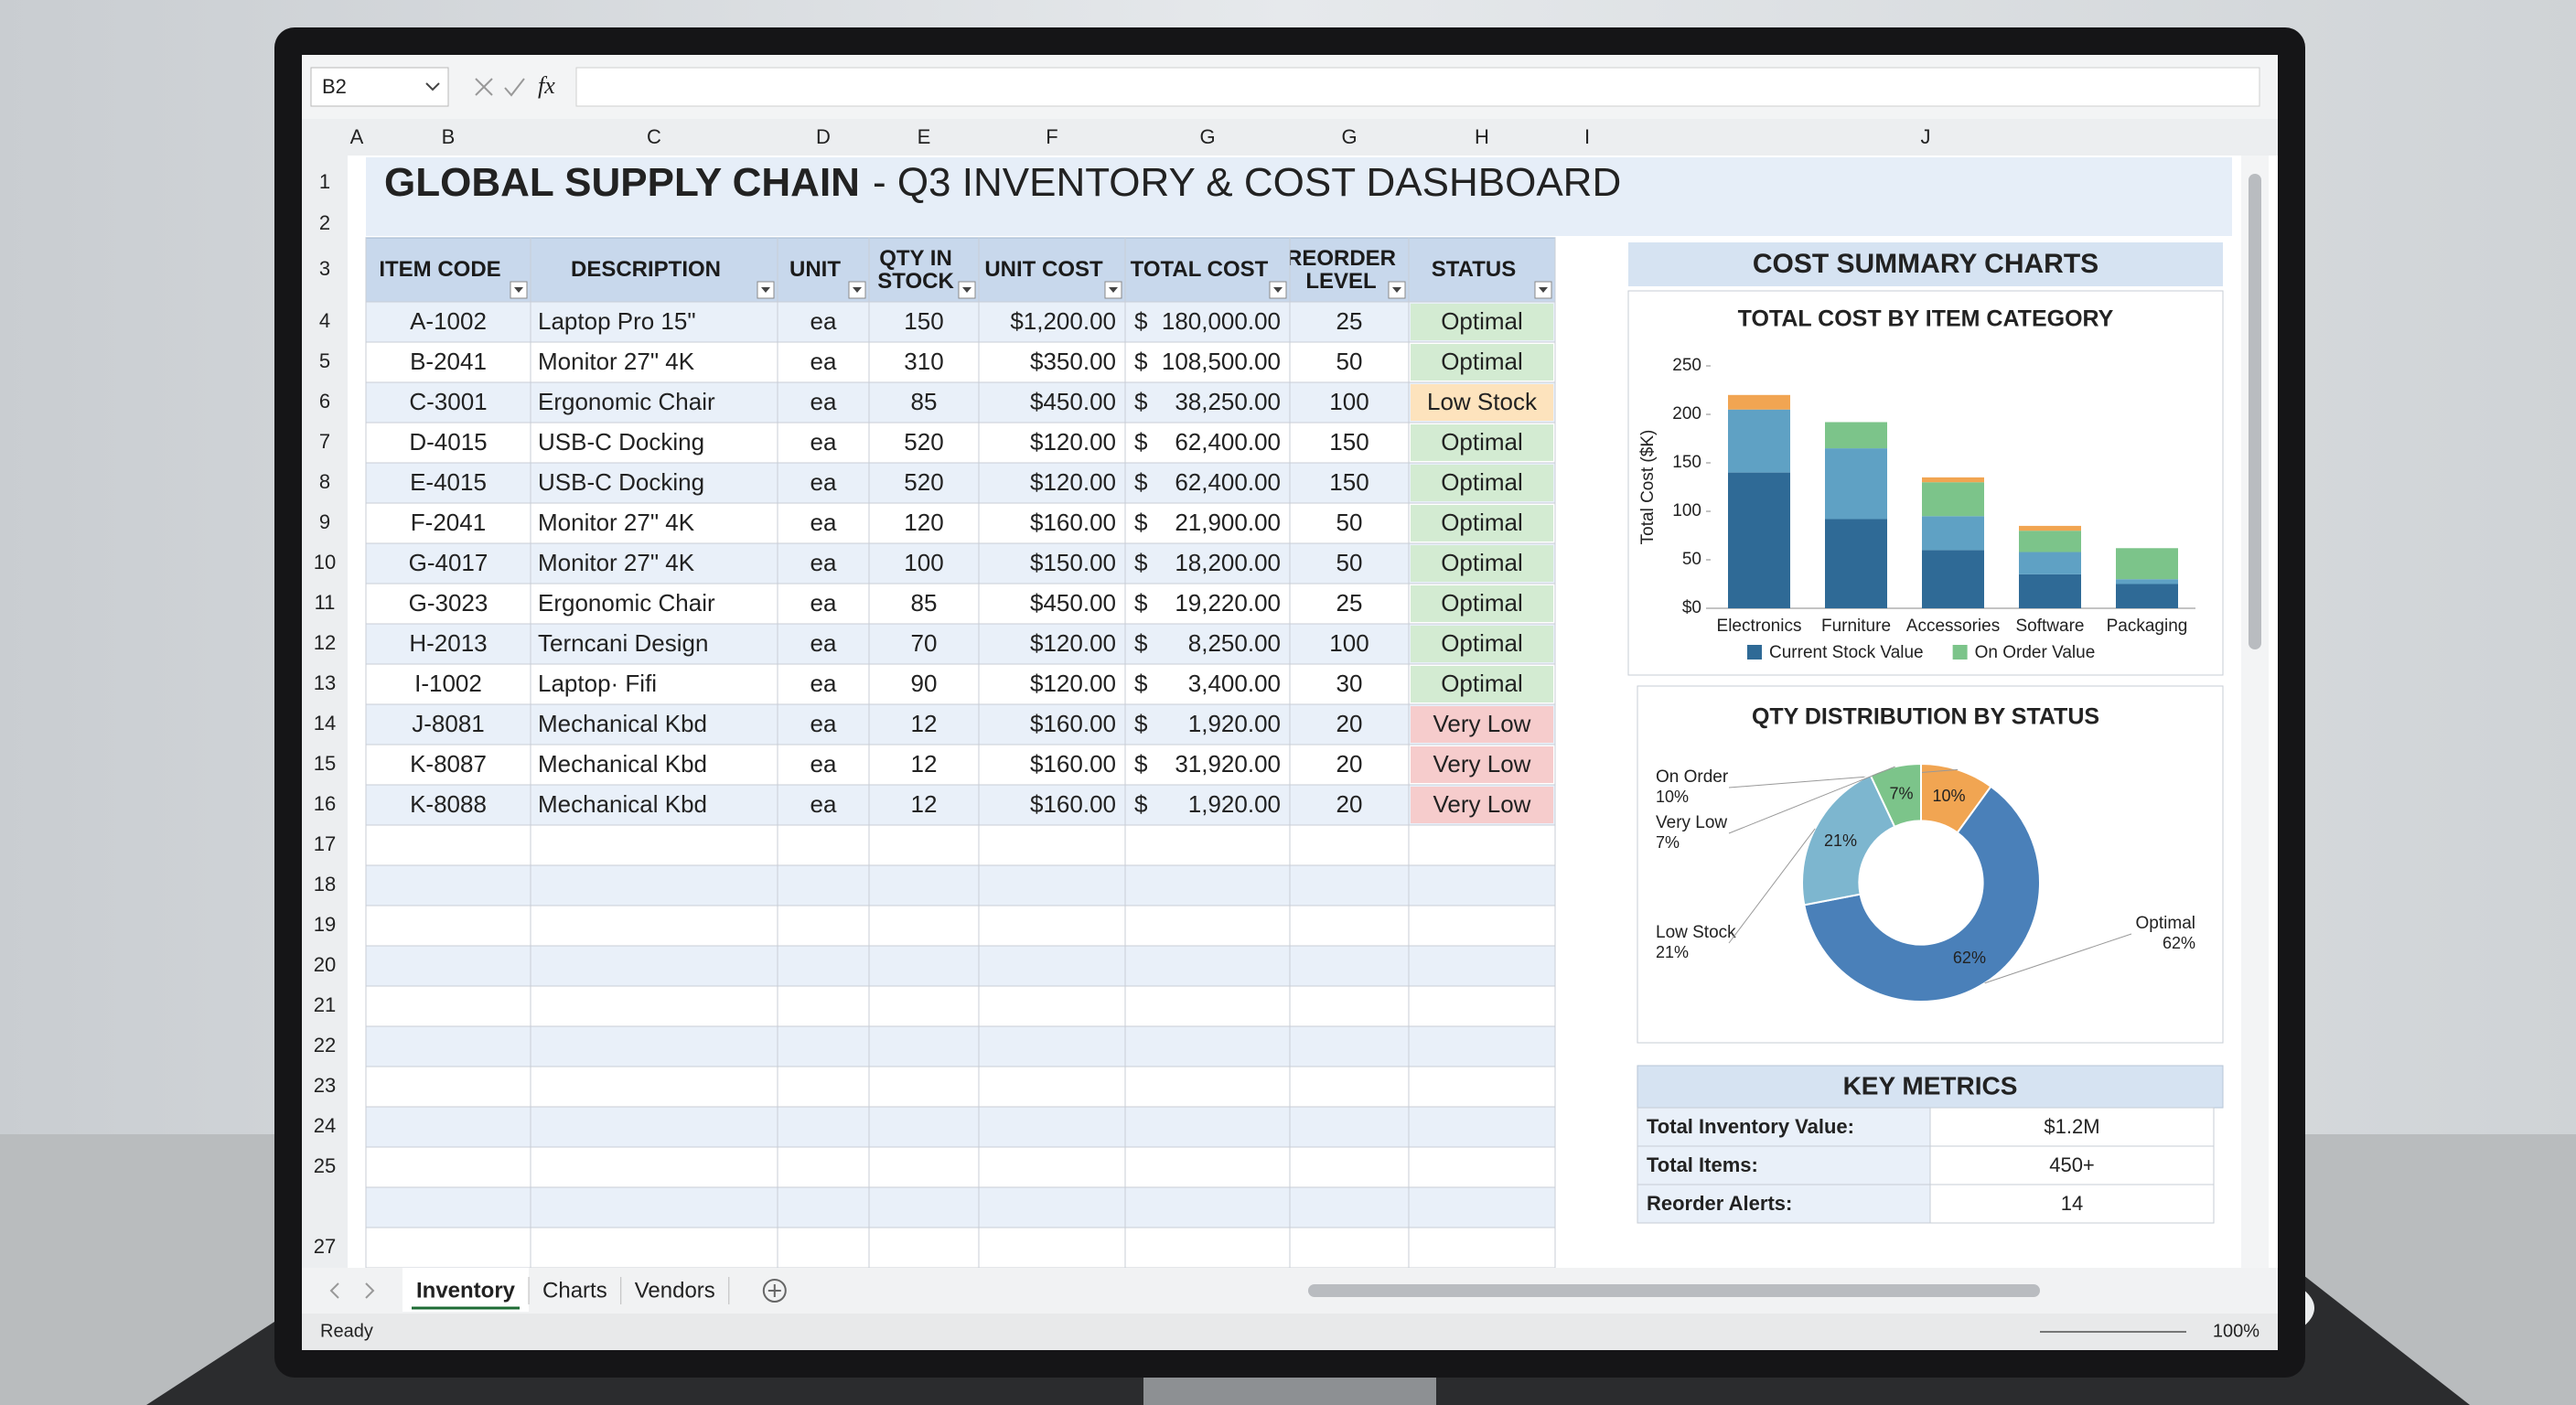 The width and height of the screenshot is (2576, 1405). I want to click on add-sheet, so click(775, 1291).